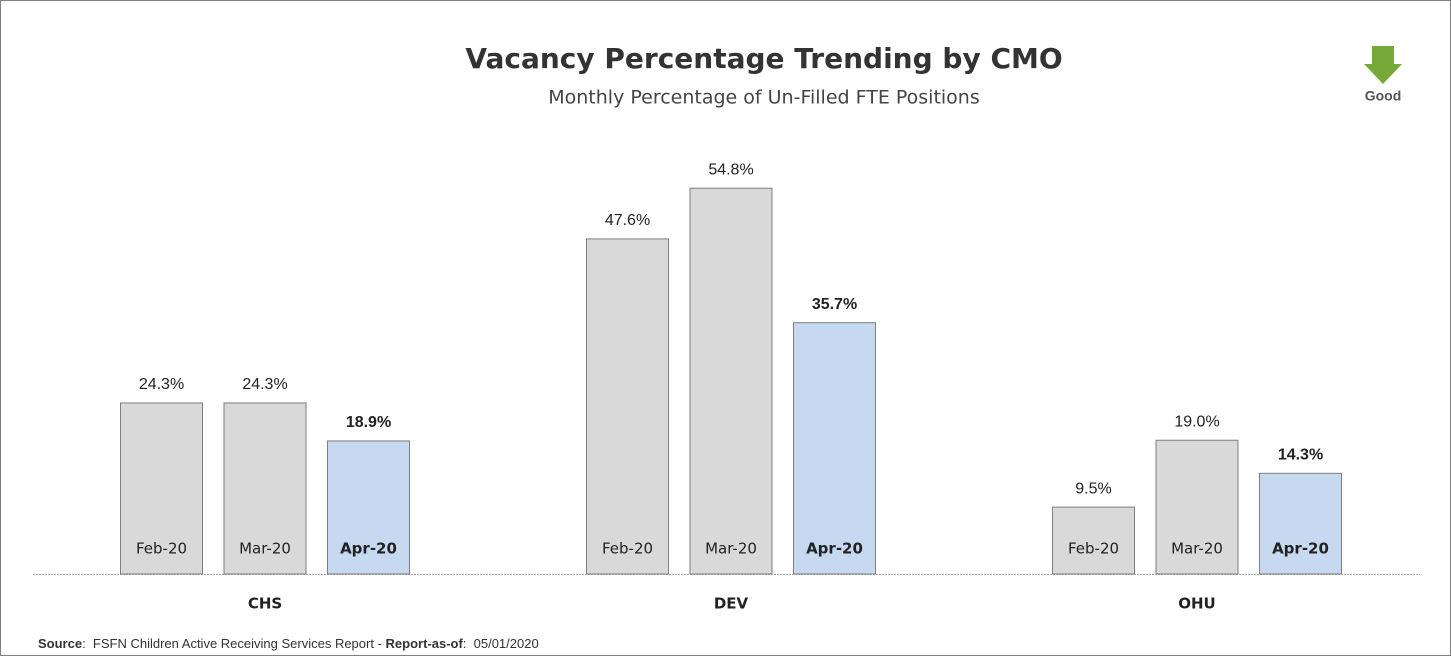  Describe the element at coordinates (265, 604) in the screenshot. I see `category-label: CHS` at that location.